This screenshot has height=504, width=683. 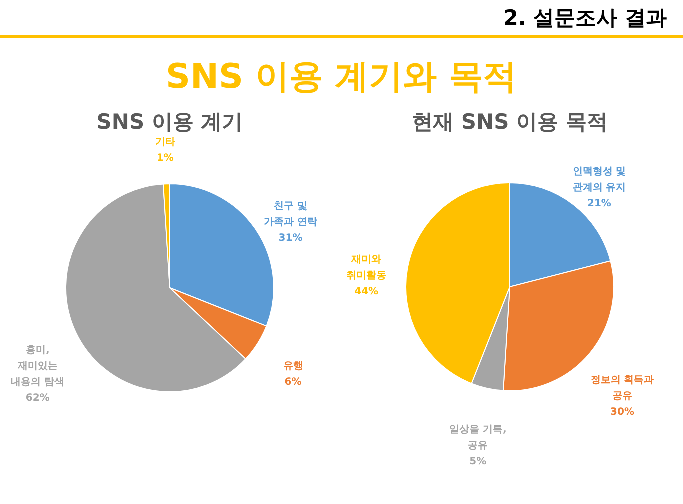 I want to click on data-label: 30%, so click(x=622, y=412).